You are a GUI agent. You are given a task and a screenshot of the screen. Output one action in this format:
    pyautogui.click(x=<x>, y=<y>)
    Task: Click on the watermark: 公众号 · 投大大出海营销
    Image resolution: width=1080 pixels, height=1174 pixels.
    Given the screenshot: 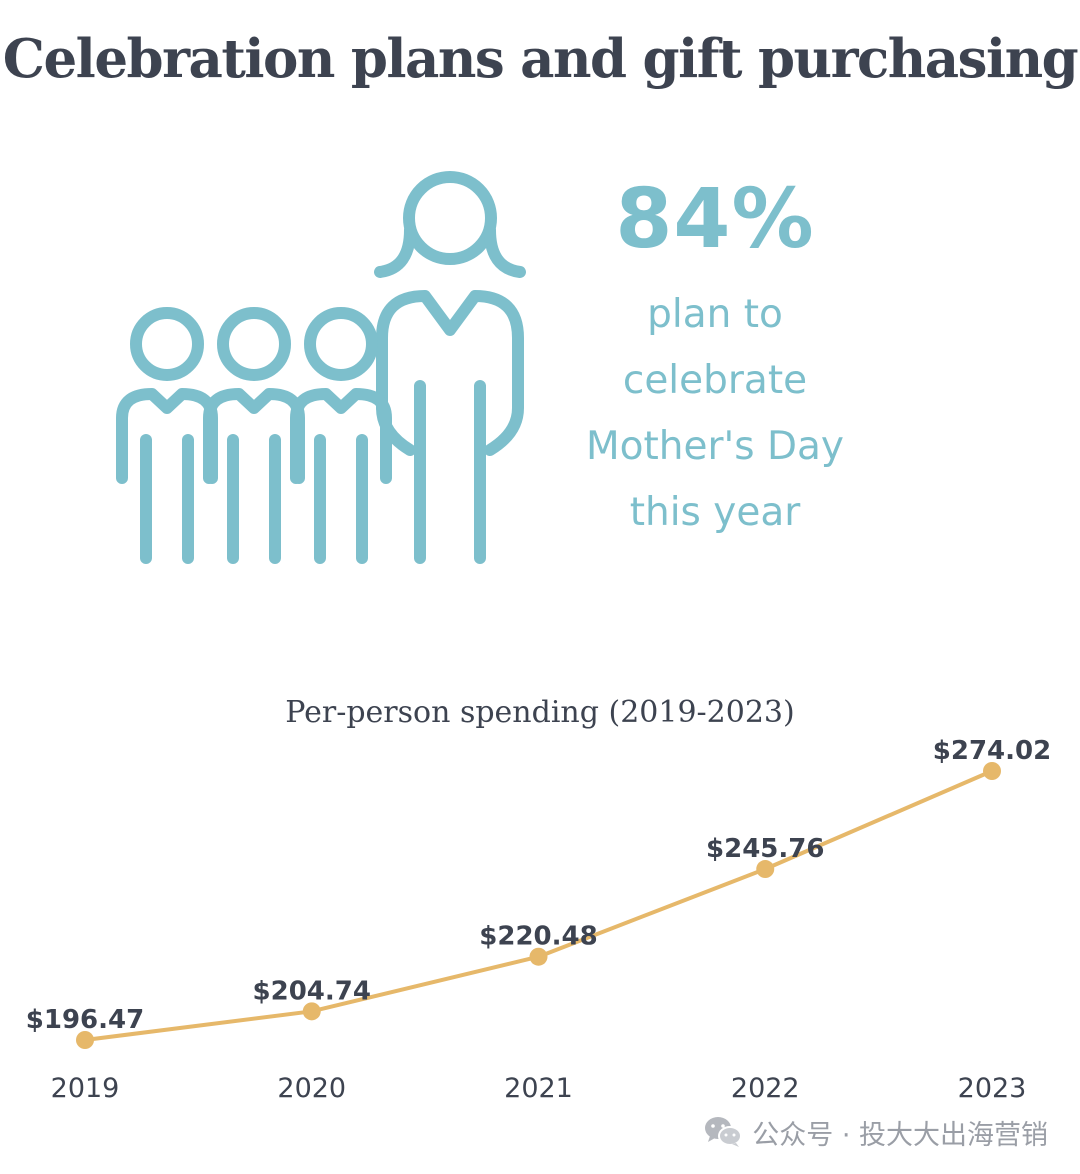 What is the action you would take?
    pyautogui.click(x=876, y=1132)
    